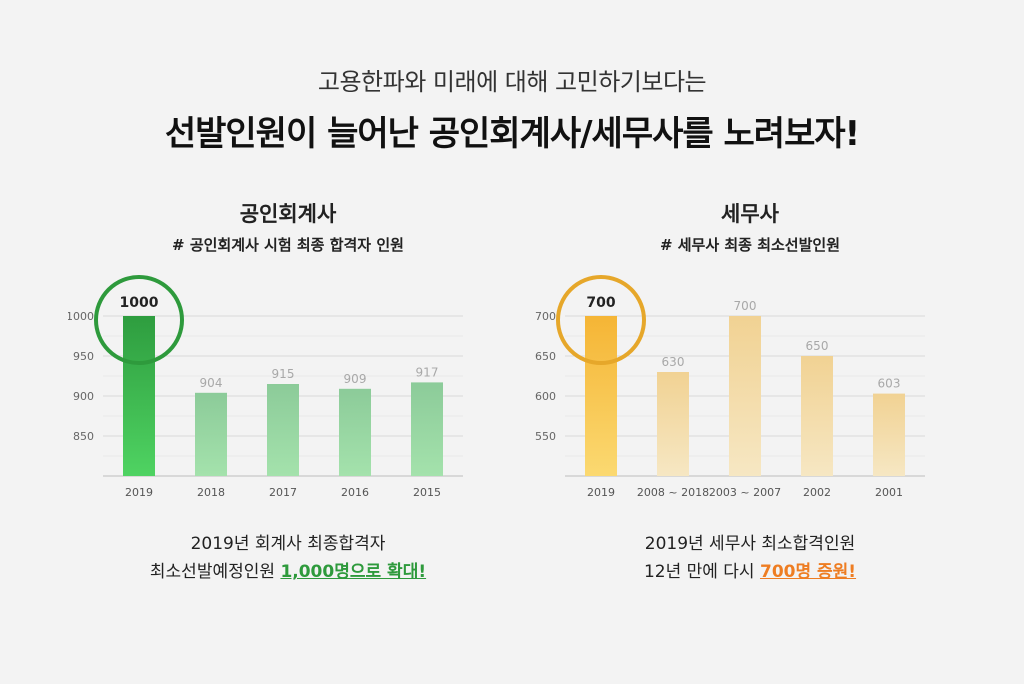  Describe the element at coordinates (512, 82) in the screenshot. I see `page-subtitle: 고용한파와 미래에 대해 고민하기보다는` at that location.